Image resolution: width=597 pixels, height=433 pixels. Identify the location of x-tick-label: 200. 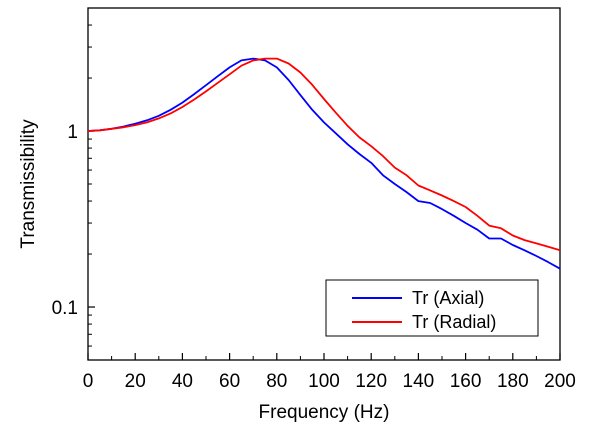
(560, 381).